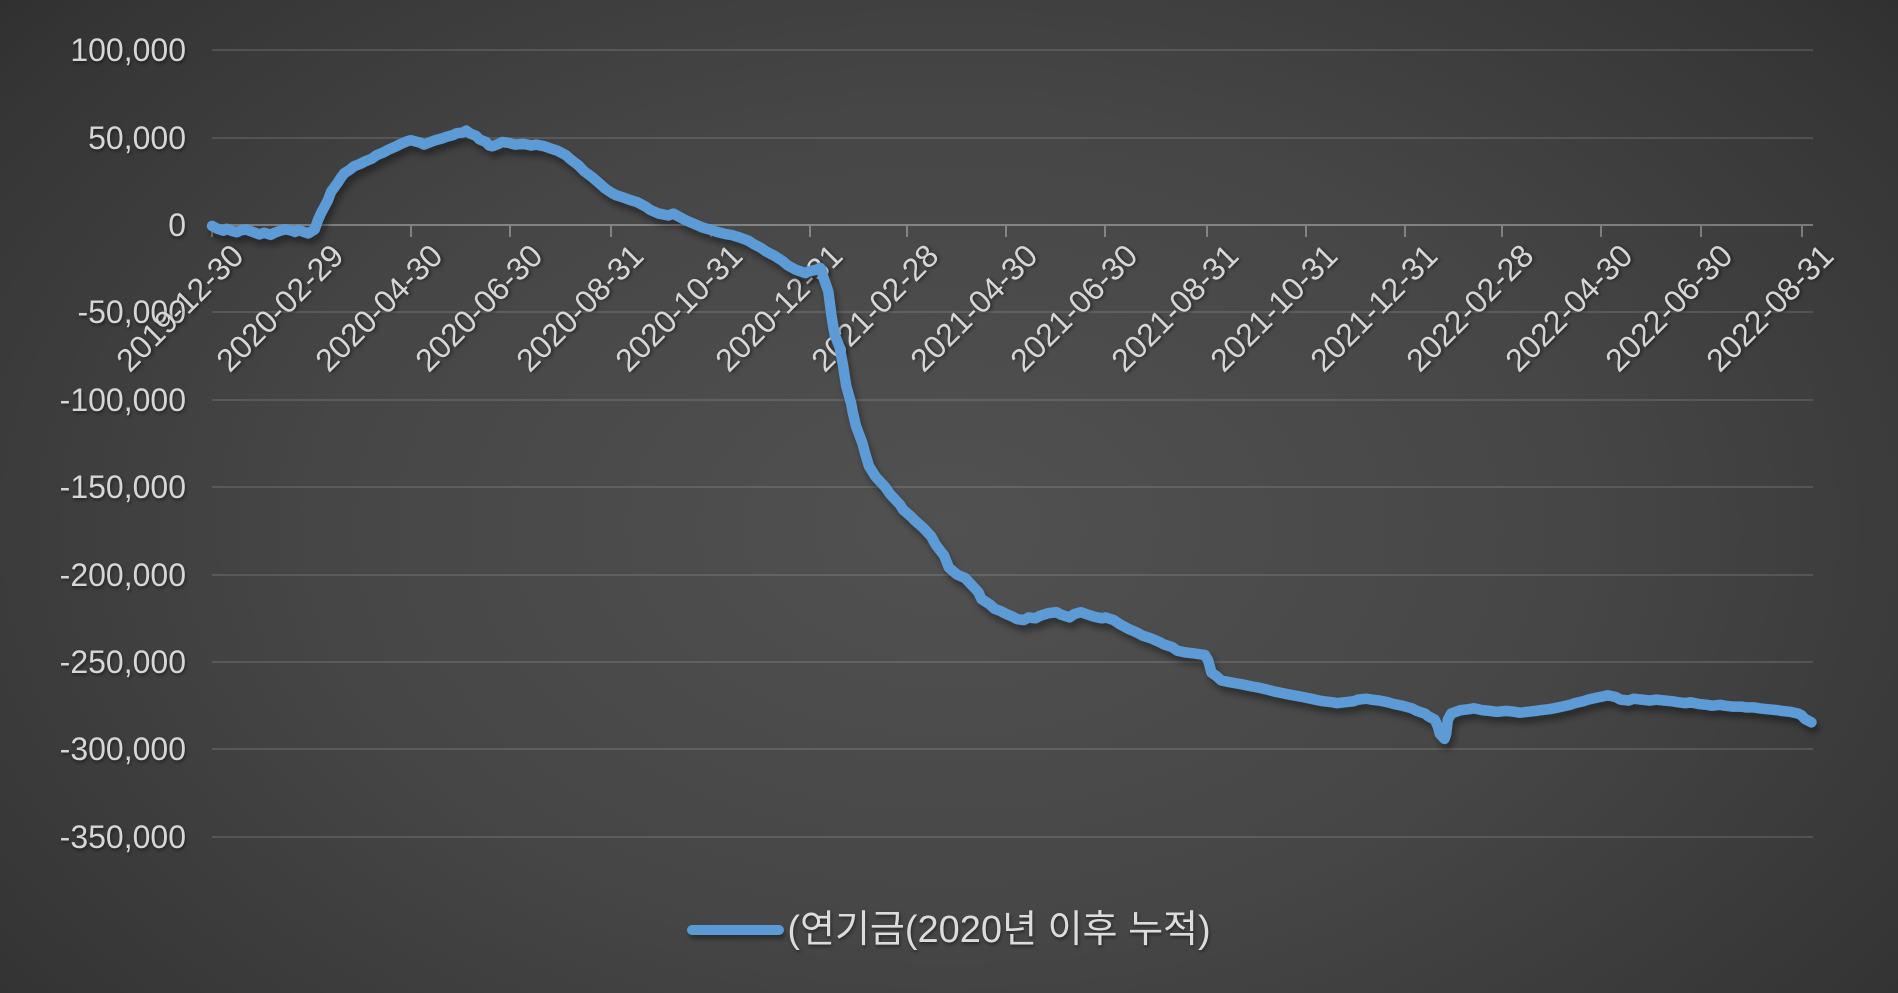  I want to click on gridline--200,000, so click(1012, 574).